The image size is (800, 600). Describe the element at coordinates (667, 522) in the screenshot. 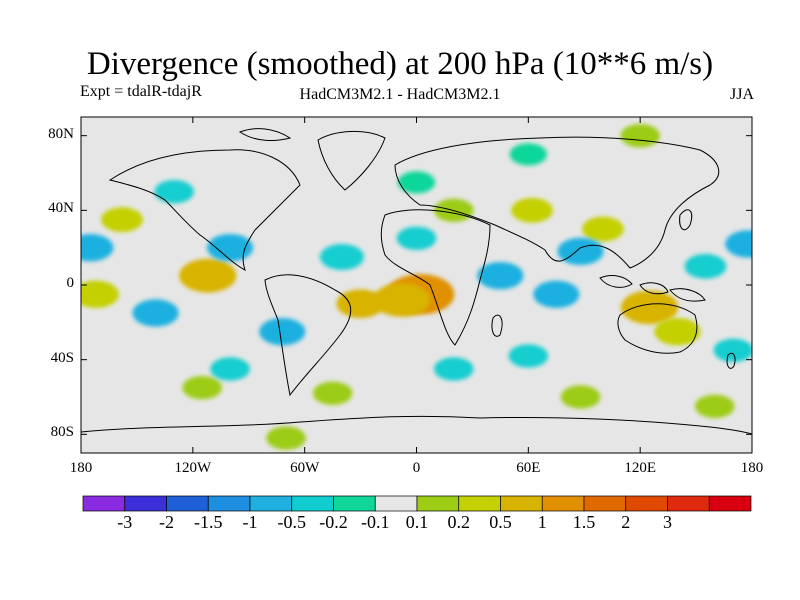

I see `colorbar-label: 3` at that location.